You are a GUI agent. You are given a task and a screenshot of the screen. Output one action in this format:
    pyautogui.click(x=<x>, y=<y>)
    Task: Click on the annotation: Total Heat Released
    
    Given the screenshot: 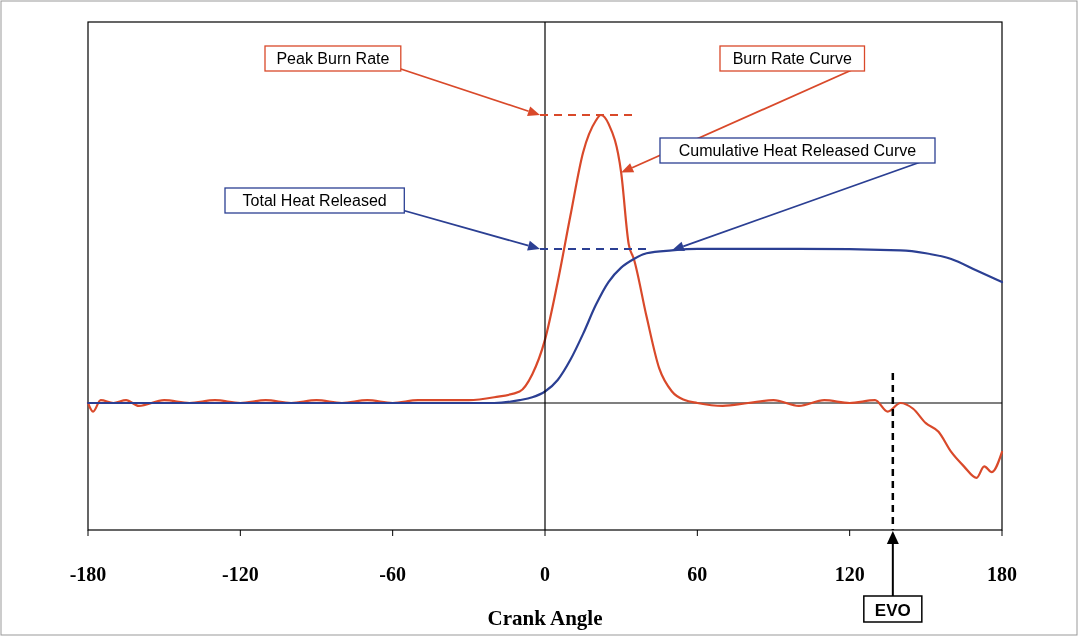 What is the action you would take?
    pyautogui.click(x=314, y=200)
    